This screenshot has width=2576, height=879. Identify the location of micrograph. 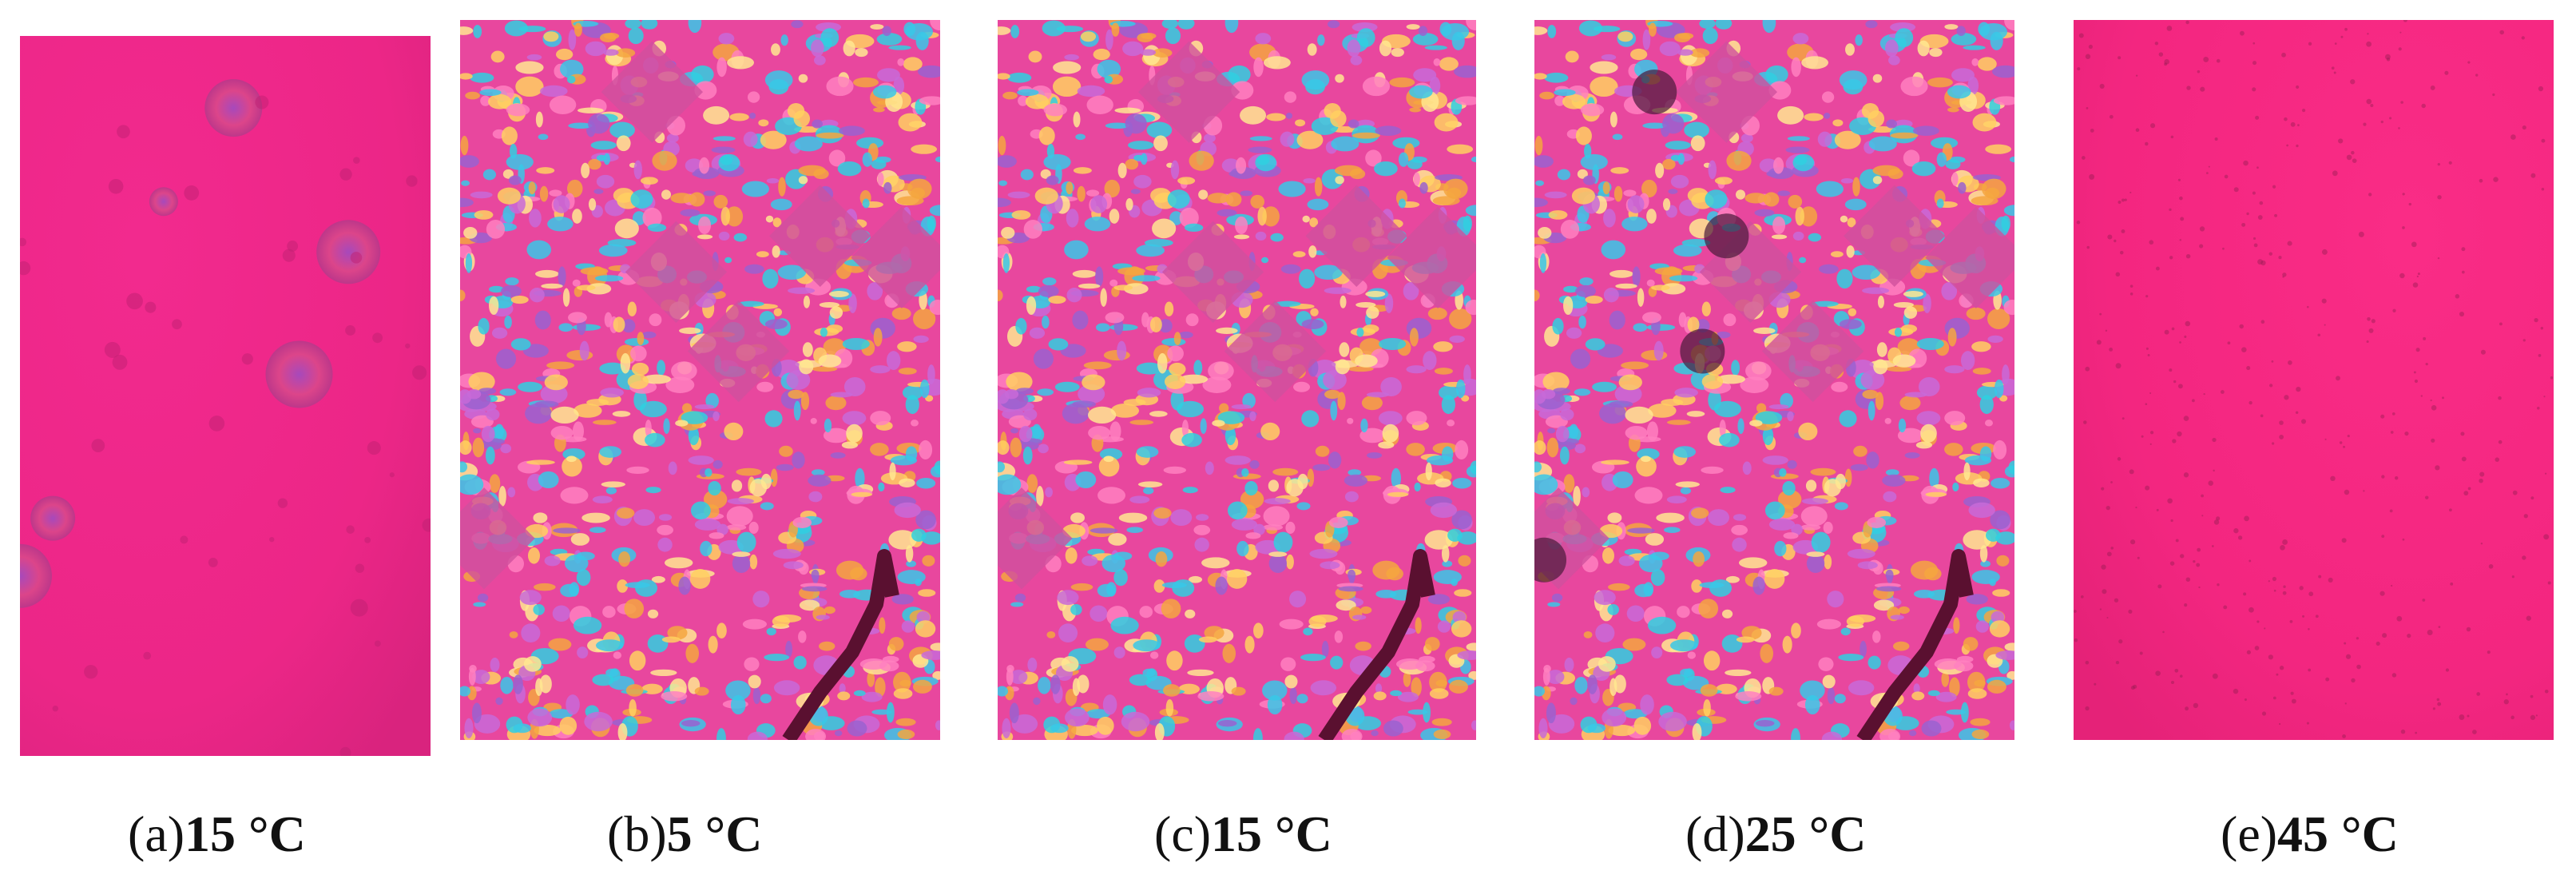
(226, 396).